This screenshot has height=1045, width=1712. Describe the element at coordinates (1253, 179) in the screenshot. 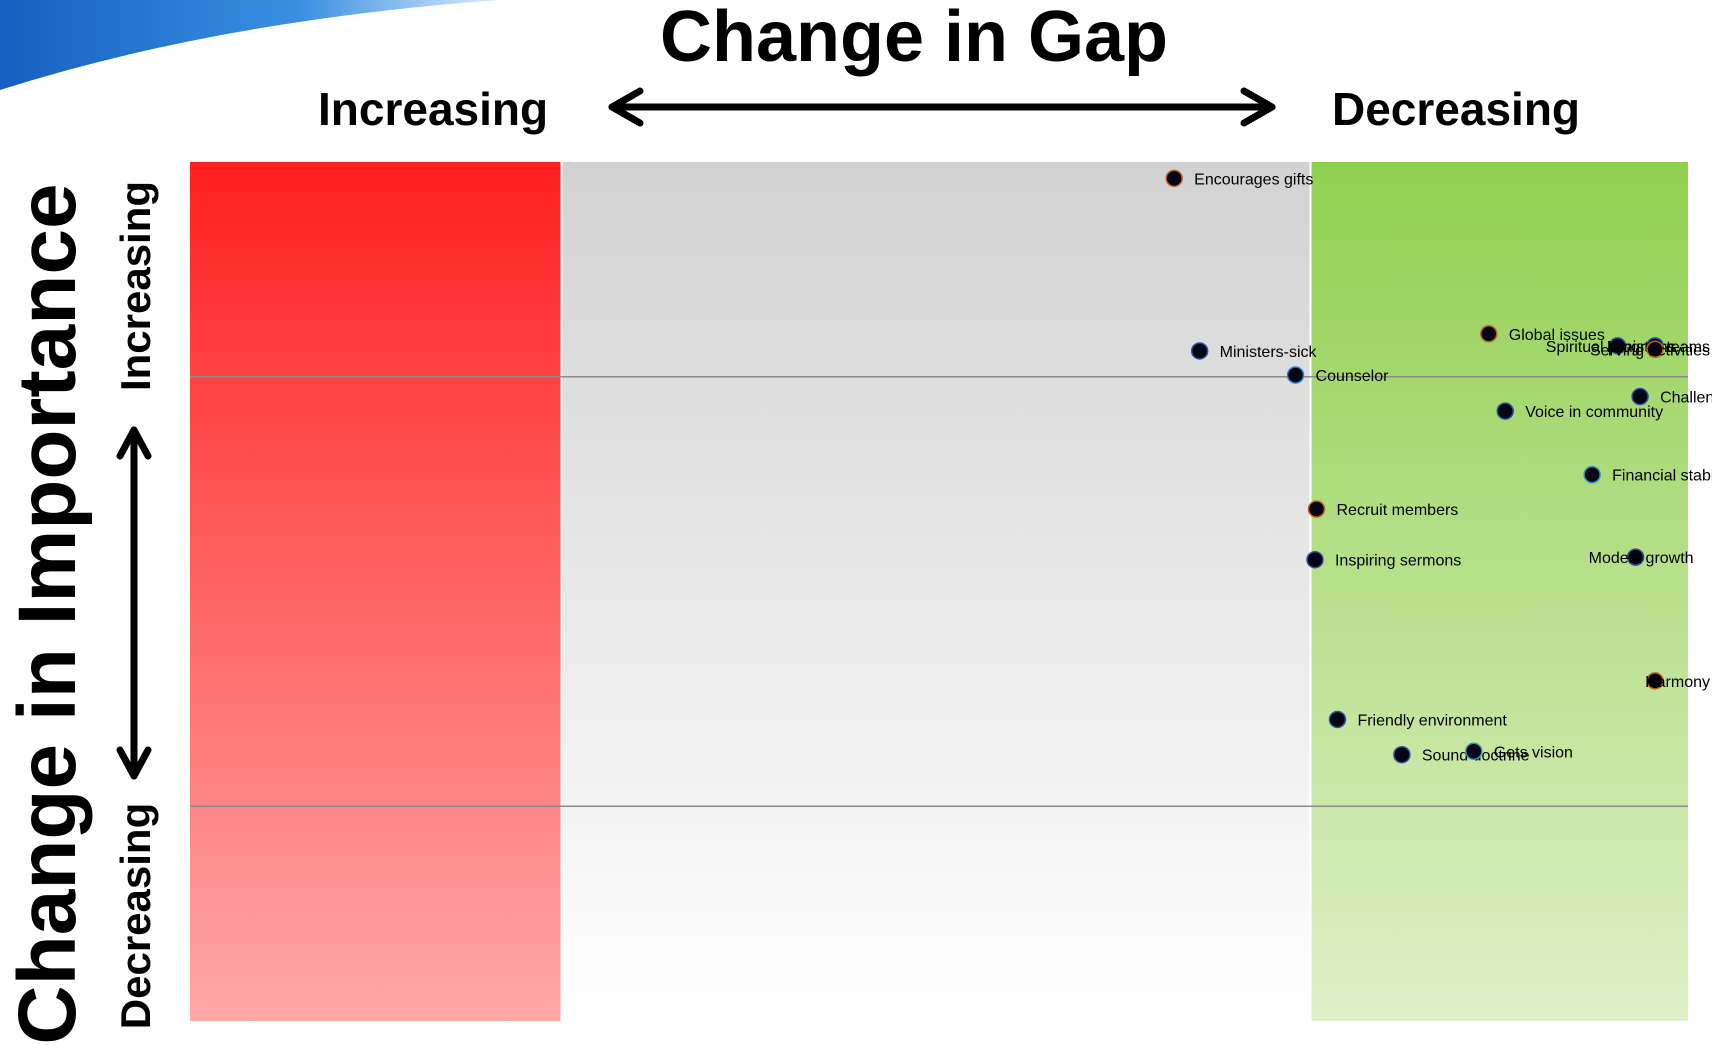

I see `point-label: Encourages gifts` at that location.